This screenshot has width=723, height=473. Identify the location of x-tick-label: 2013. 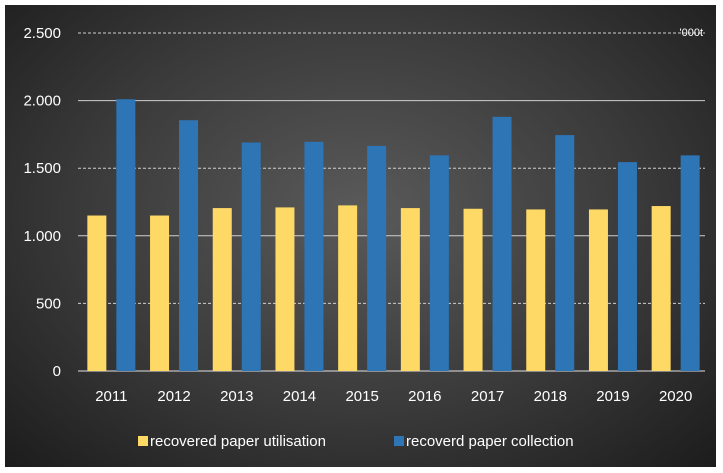
(236, 396).